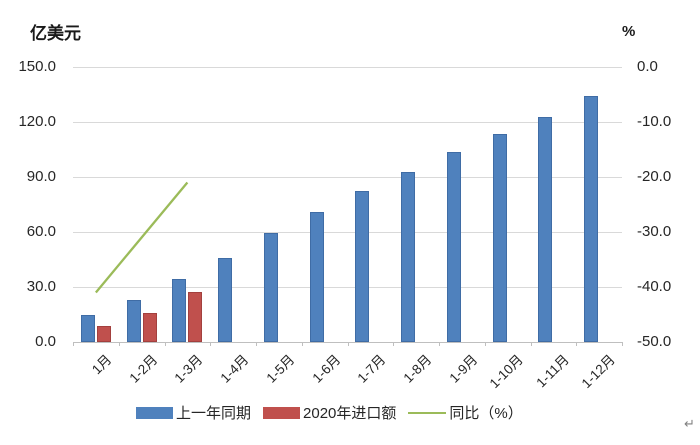 The width and height of the screenshot is (700, 445). I want to click on x-axis-label-10: 1-11月, so click(552, 371).